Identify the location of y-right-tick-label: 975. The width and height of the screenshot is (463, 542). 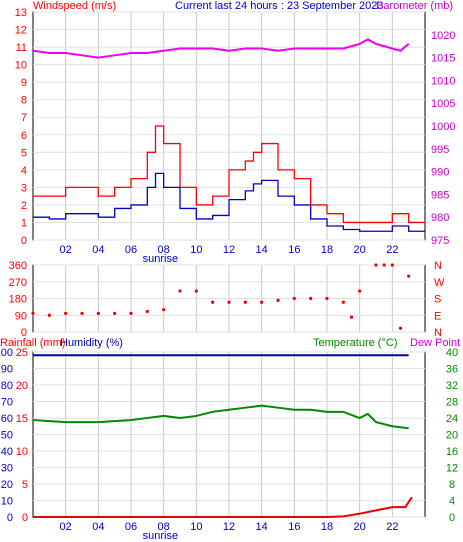
(440, 241).